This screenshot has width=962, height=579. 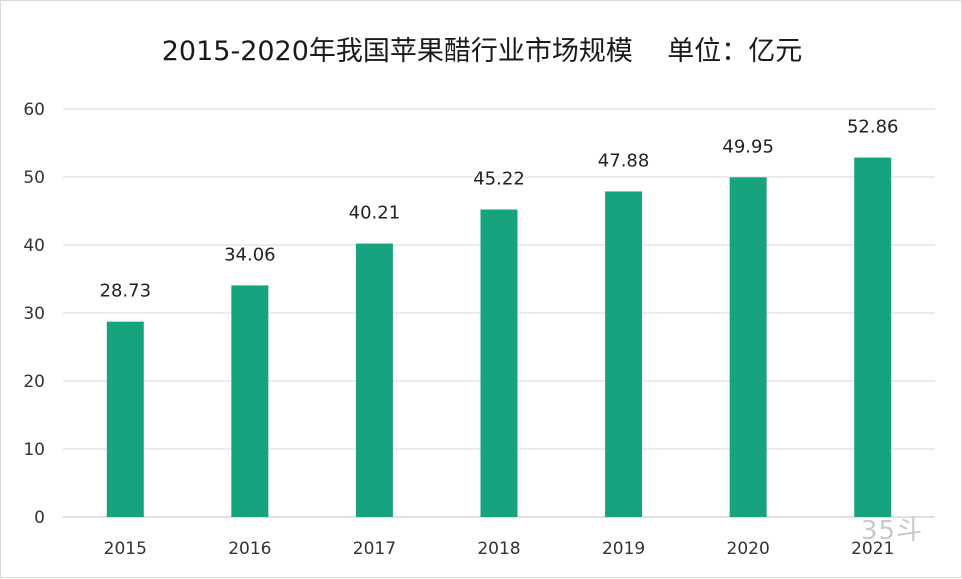 What do you see at coordinates (34, 382) in the screenshot?
I see `y-tick-label: 20` at bounding box center [34, 382].